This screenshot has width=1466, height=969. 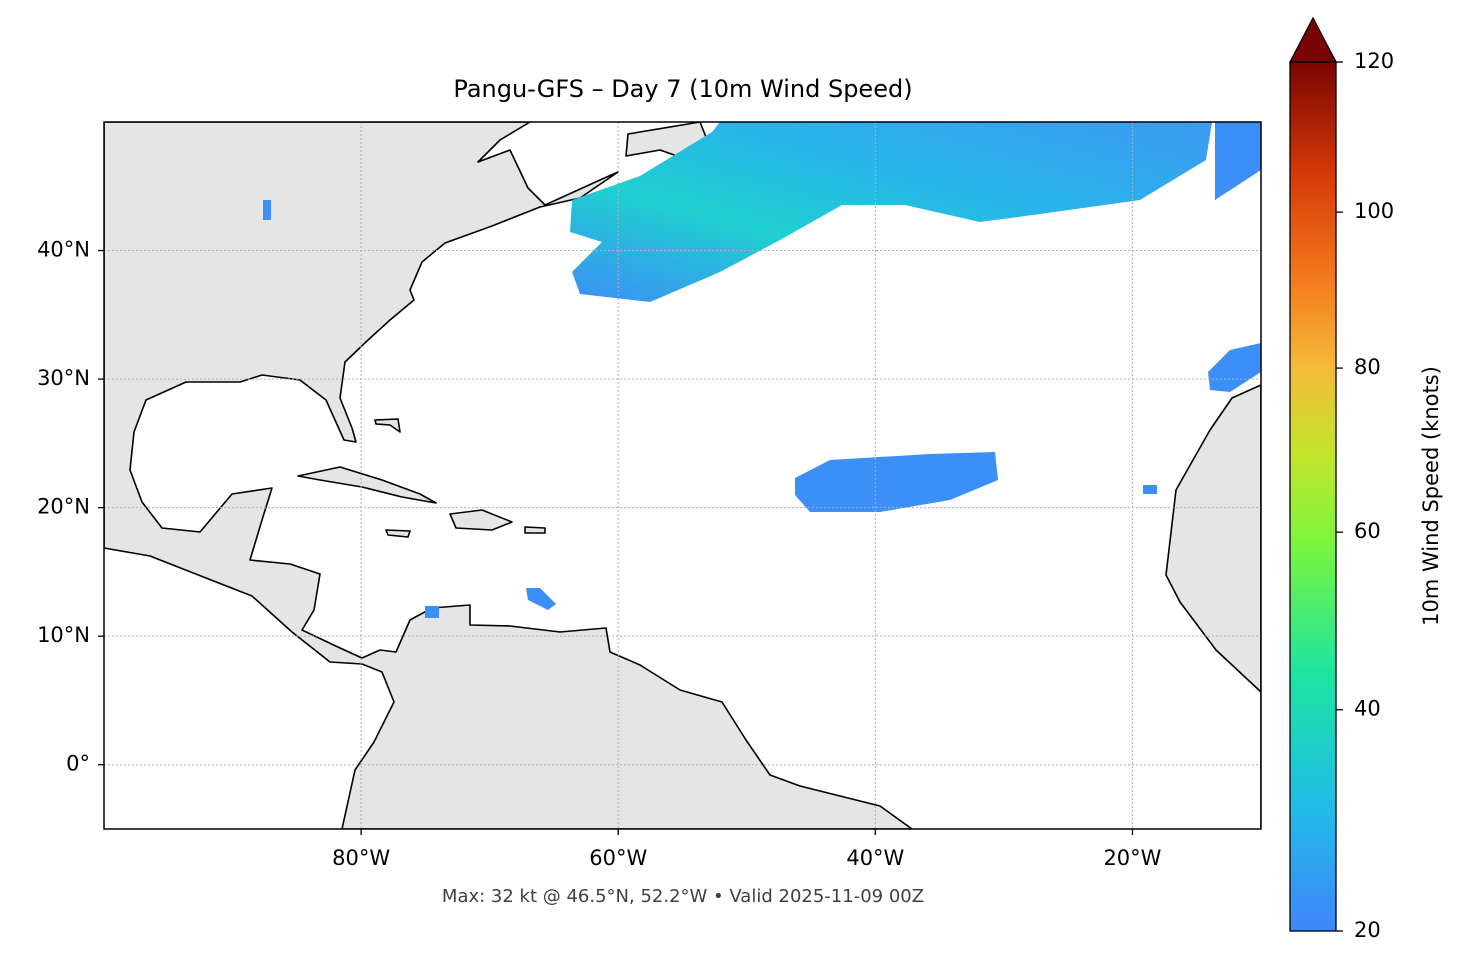 What do you see at coordinates (1374, 211) in the screenshot?
I see `colorbar-tick-label: 100` at bounding box center [1374, 211].